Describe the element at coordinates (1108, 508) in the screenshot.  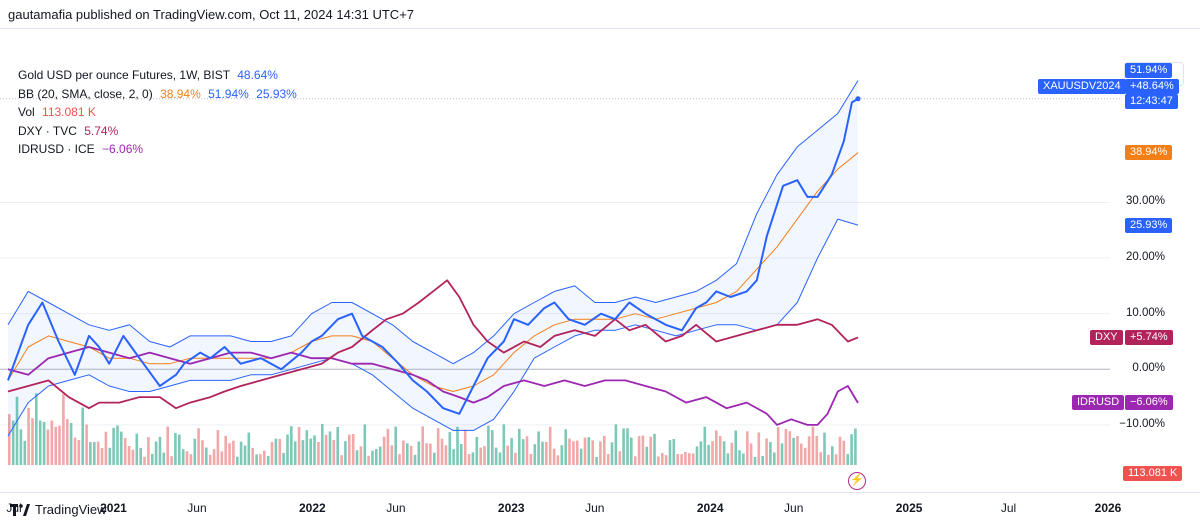
I see `x-tick-label: 2026` at that location.